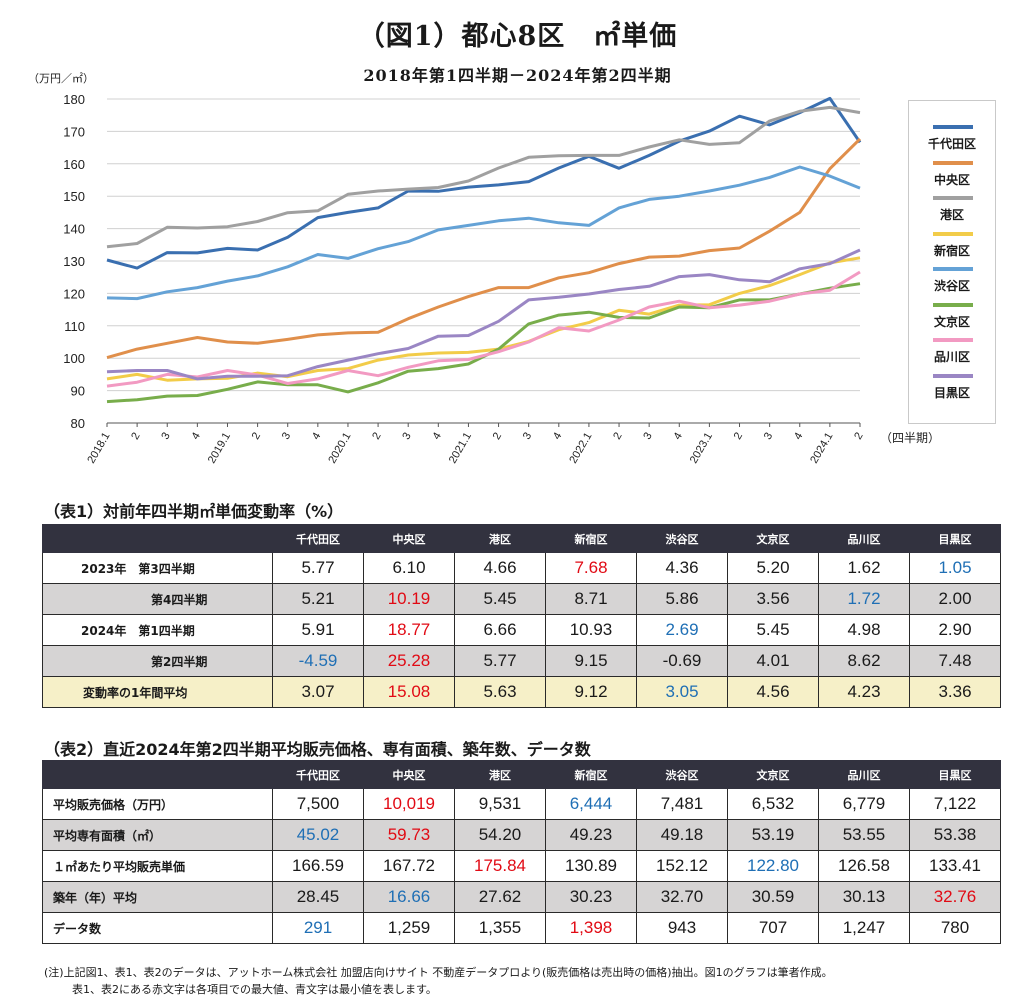 The height and width of the screenshot is (1004, 1035). Describe the element at coordinates (591, 692) in the screenshot. I see `table-cell: 9.12` at that location.